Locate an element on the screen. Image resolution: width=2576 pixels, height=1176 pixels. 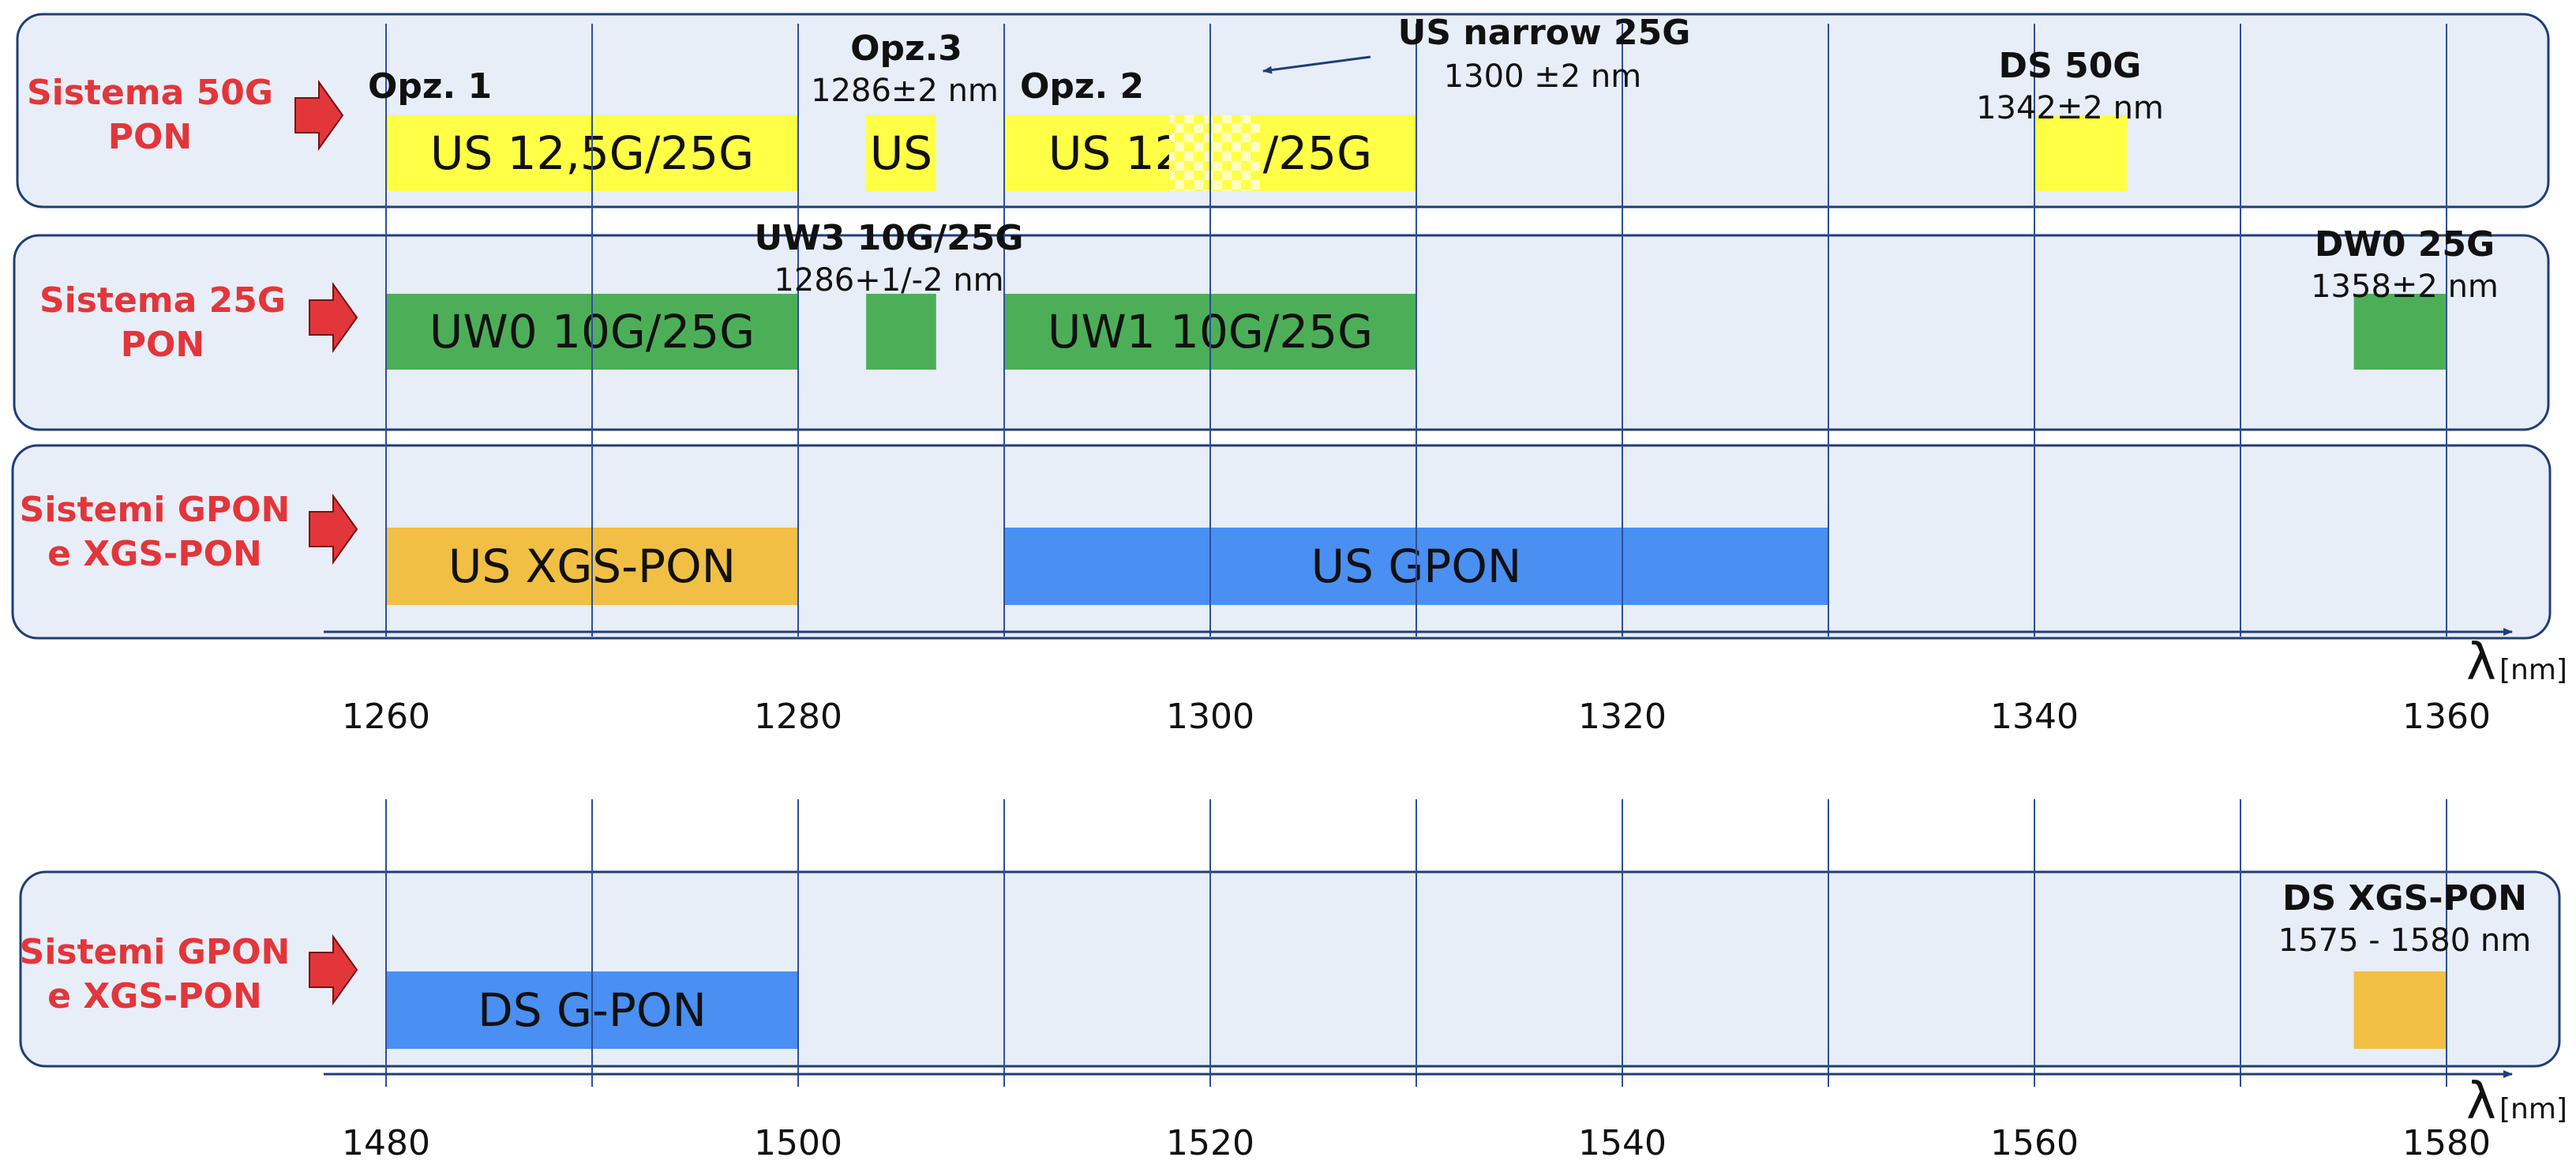
tick-label: 1500 is located at coordinates (798, 1143).